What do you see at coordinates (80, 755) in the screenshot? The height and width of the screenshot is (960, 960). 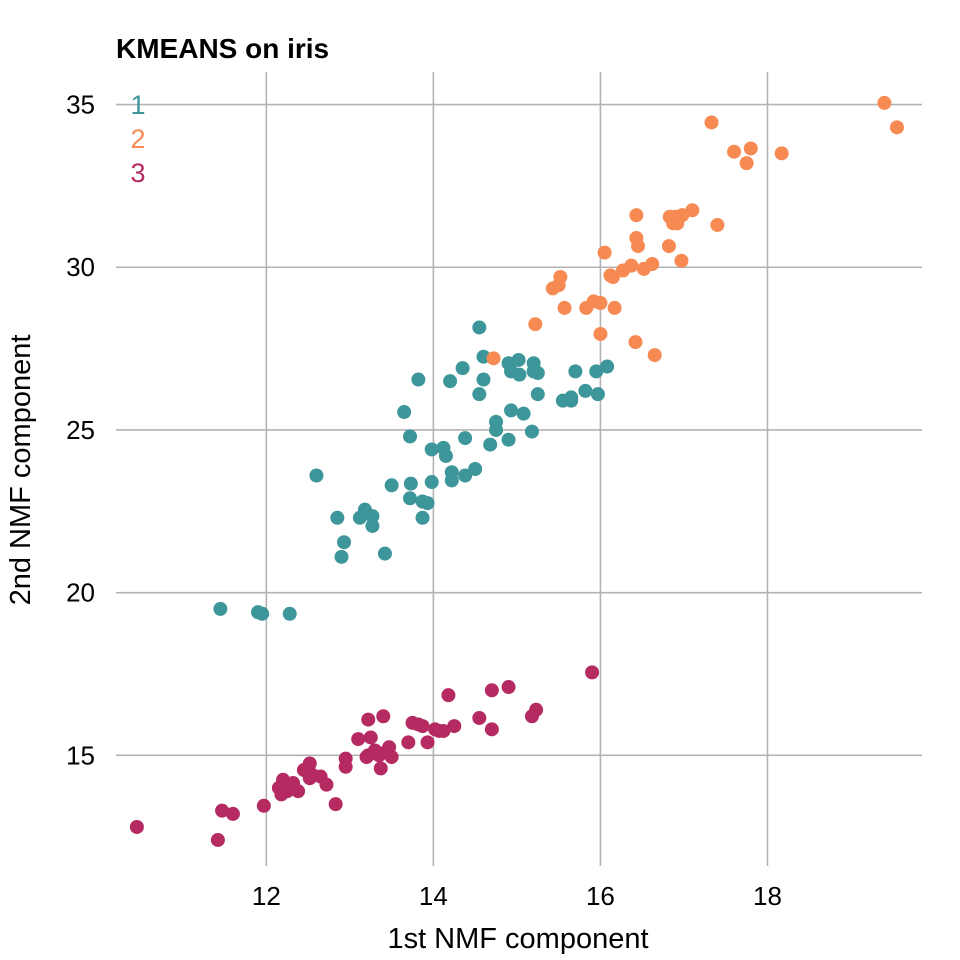 I see `y-tick-label: 15` at bounding box center [80, 755].